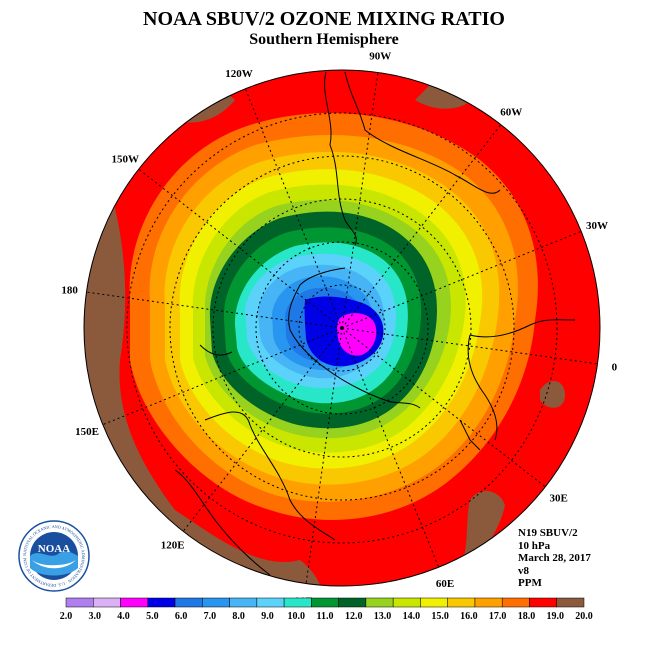 The width and height of the screenshot is (648, 648). Describe the element at coordinates (380, 57) in the screenshot. I see `longitude-label: 90W` at that location.